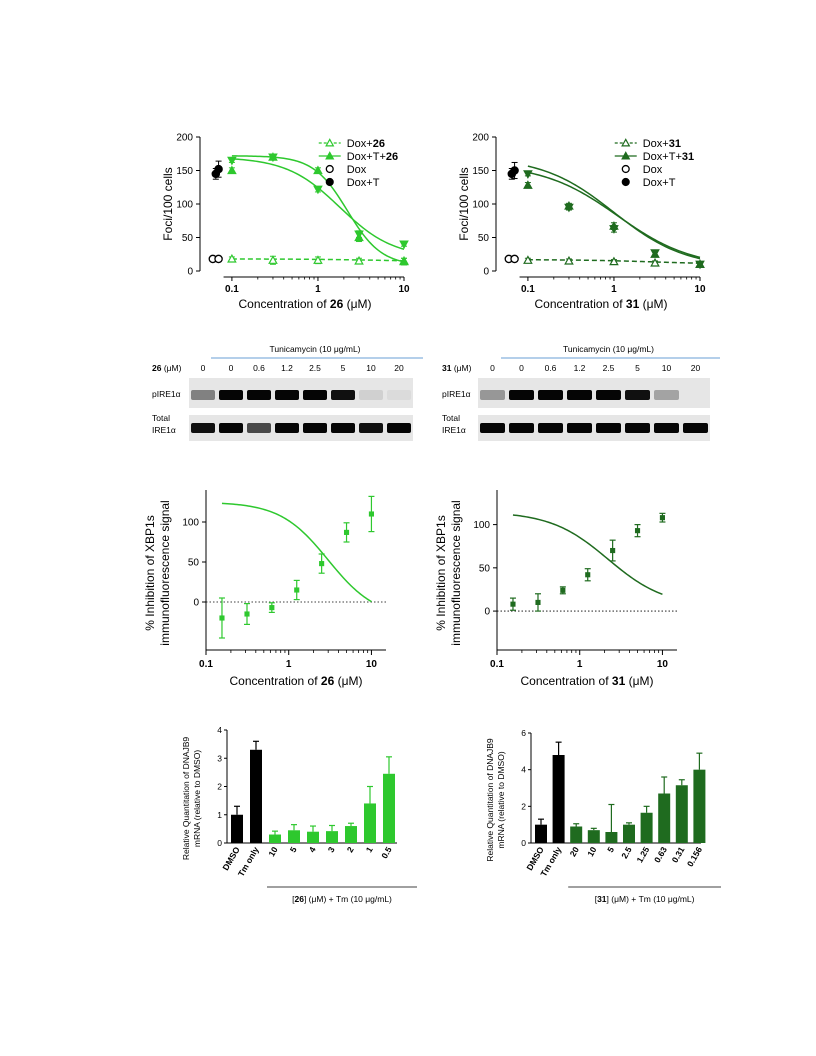  What do you see at coordinates (667, 368) in the screenshot?
I see `blot-lane-label: 10` at bounding box center [667, 368].